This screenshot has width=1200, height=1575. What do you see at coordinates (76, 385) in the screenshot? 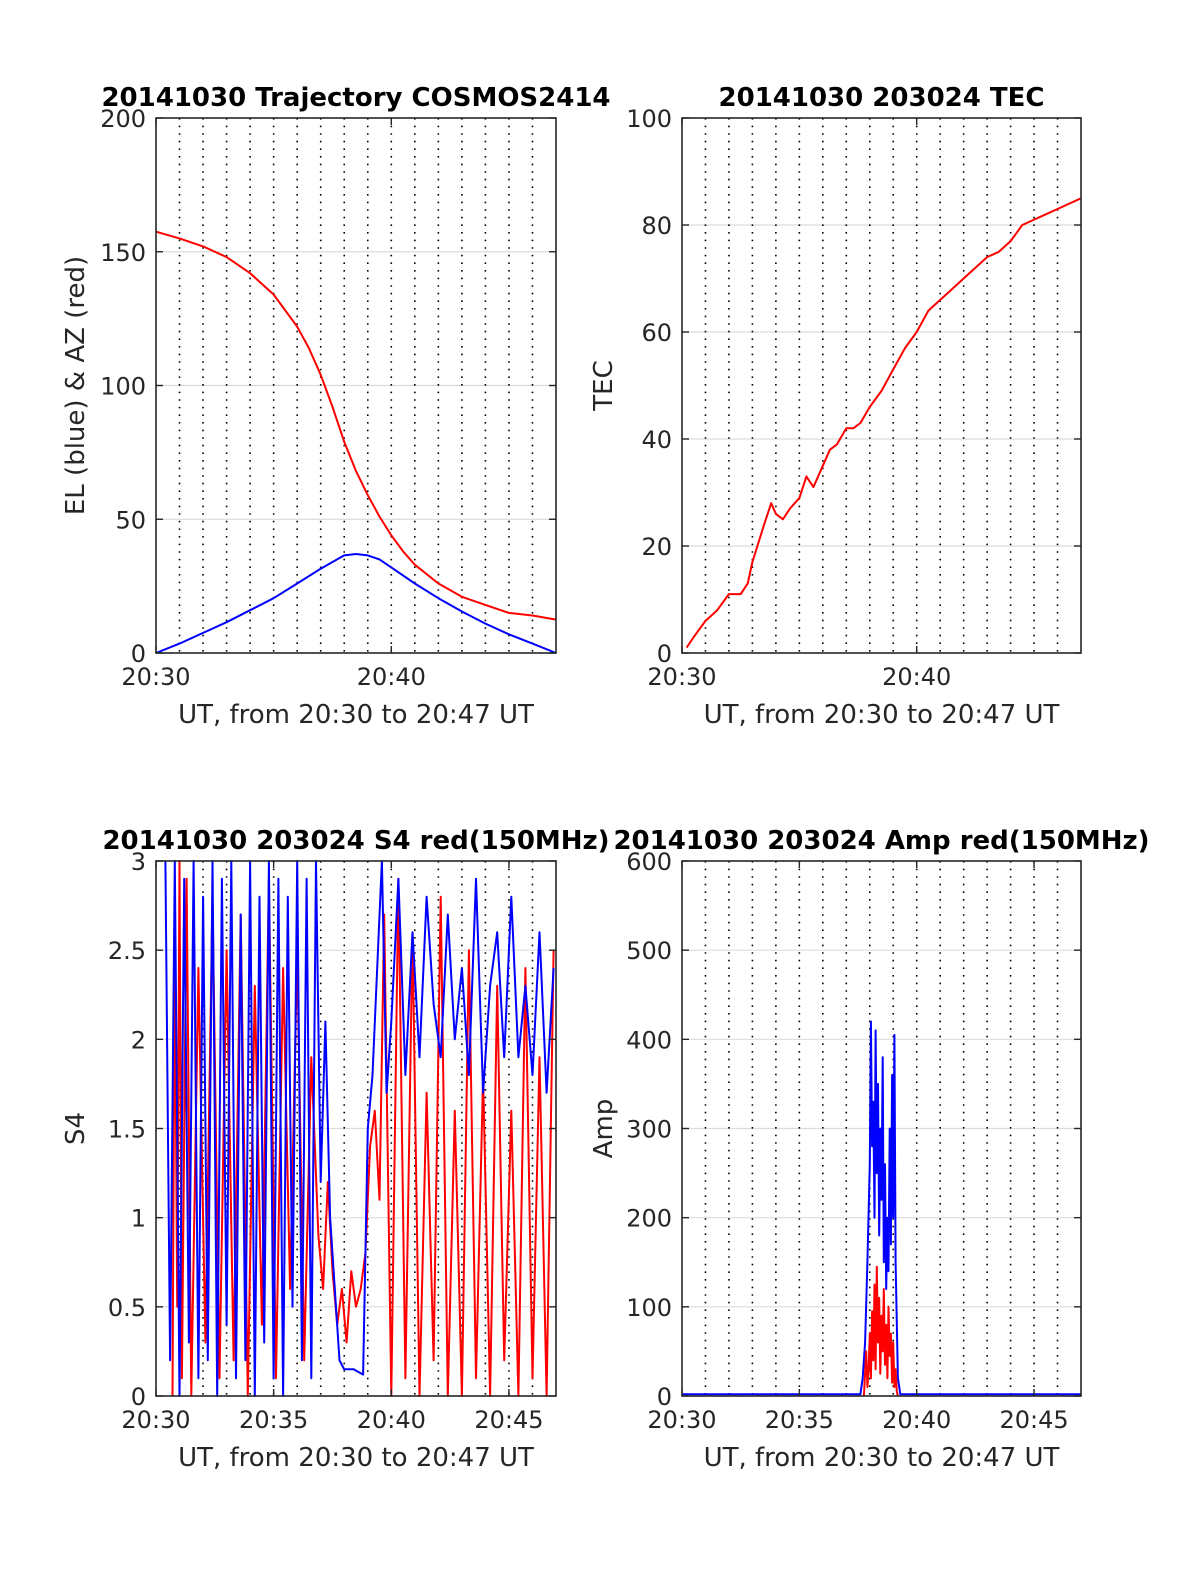
I see `y-axis-label: EL (blue) & AZ (red)` at bounding box center [76, 385].